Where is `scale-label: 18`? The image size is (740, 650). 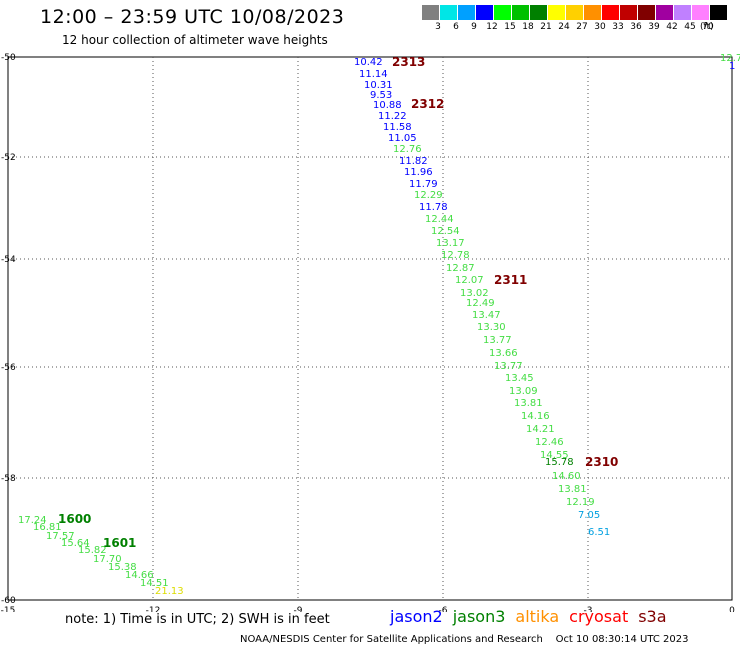 scale-label: 18 is located at coordinates (528, 27).